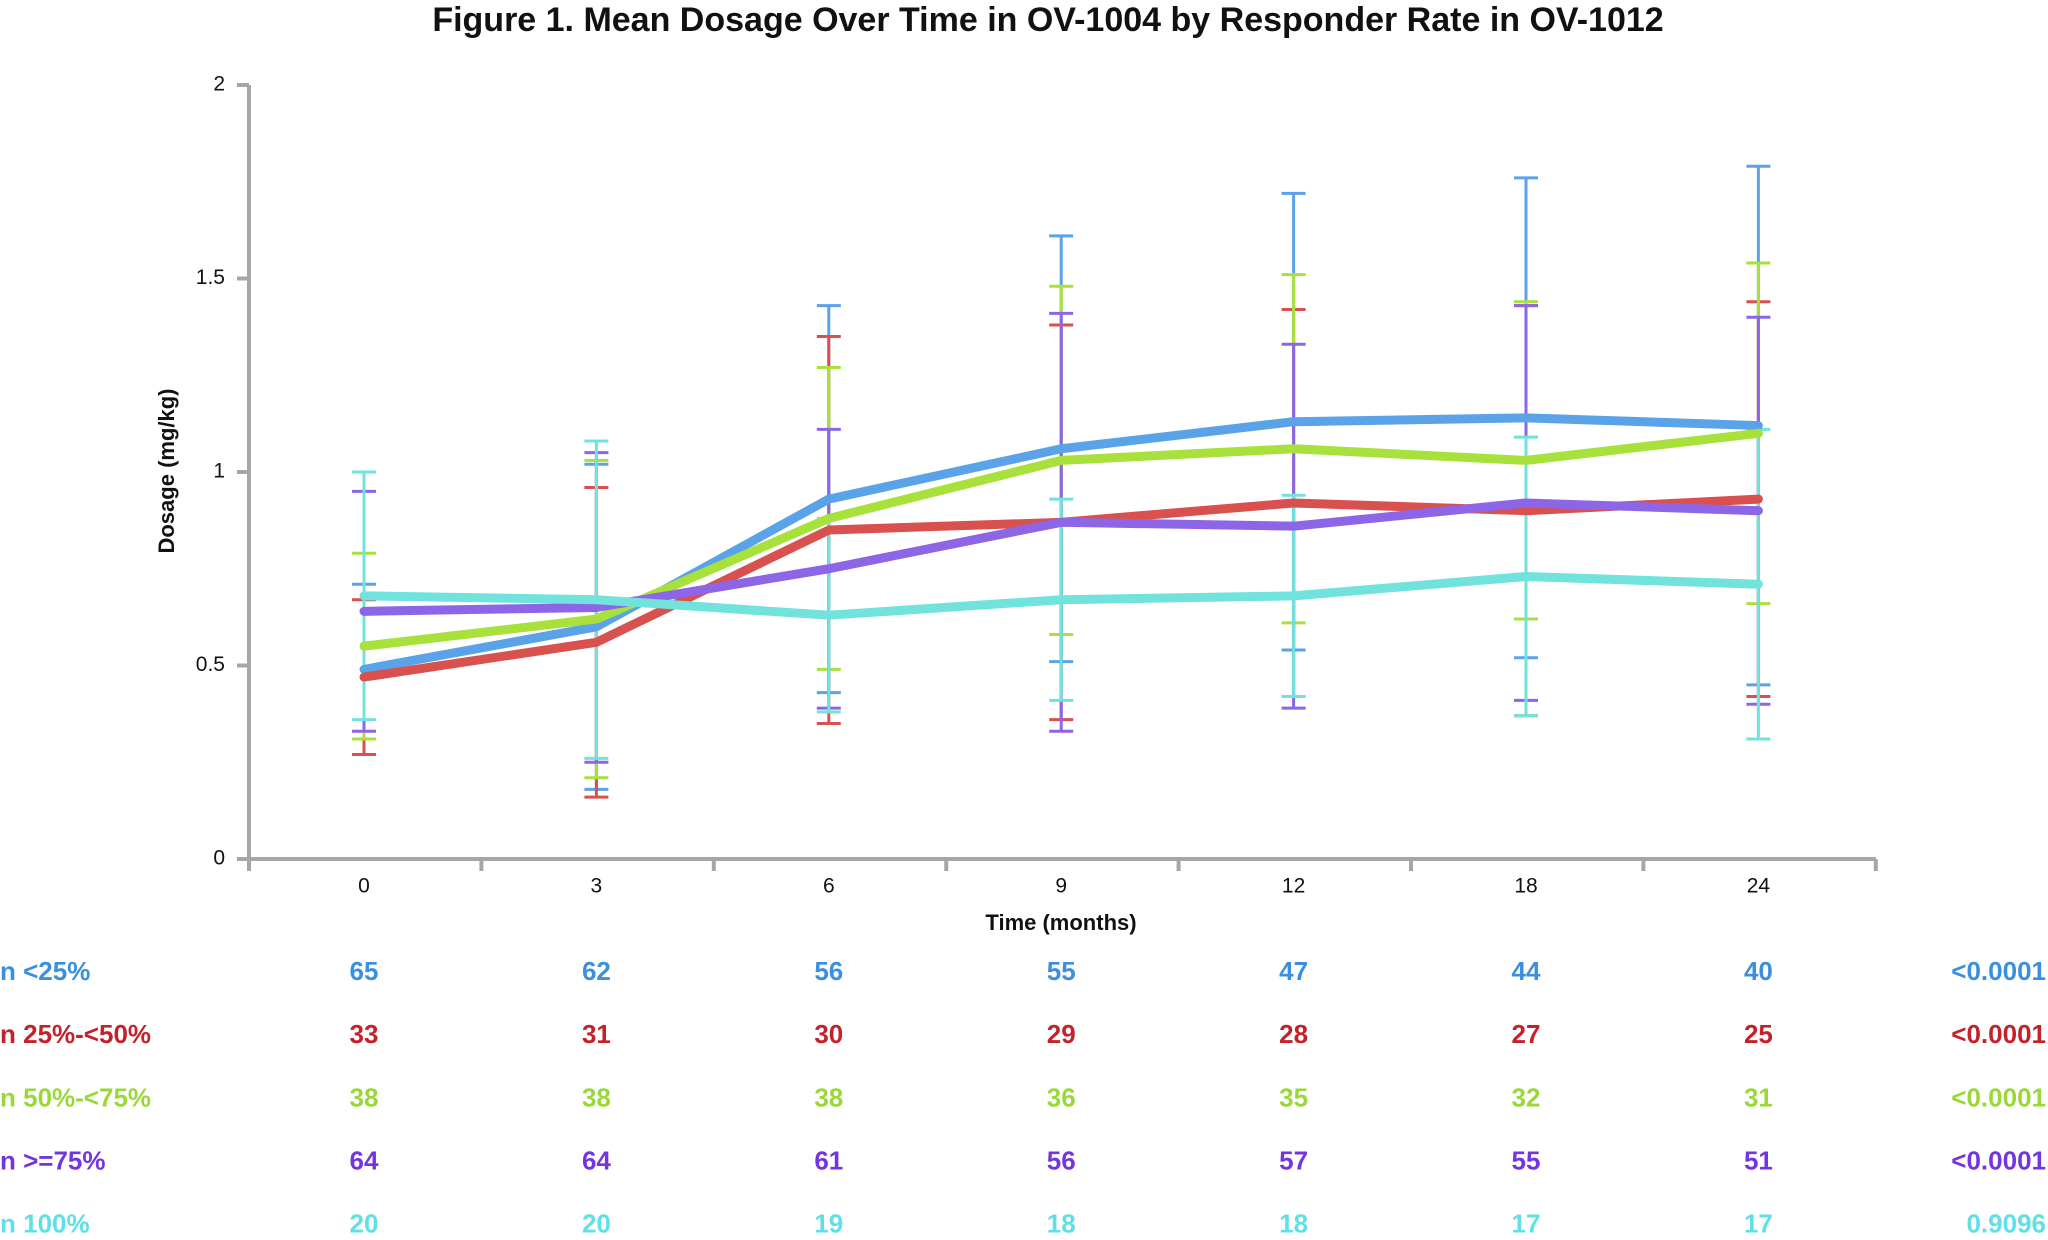 The width and height of the screenshot is (2048, 1240). Describe the element at coordinates (828, 1224) in the screenshot. I see `n-count: 19` at that location.